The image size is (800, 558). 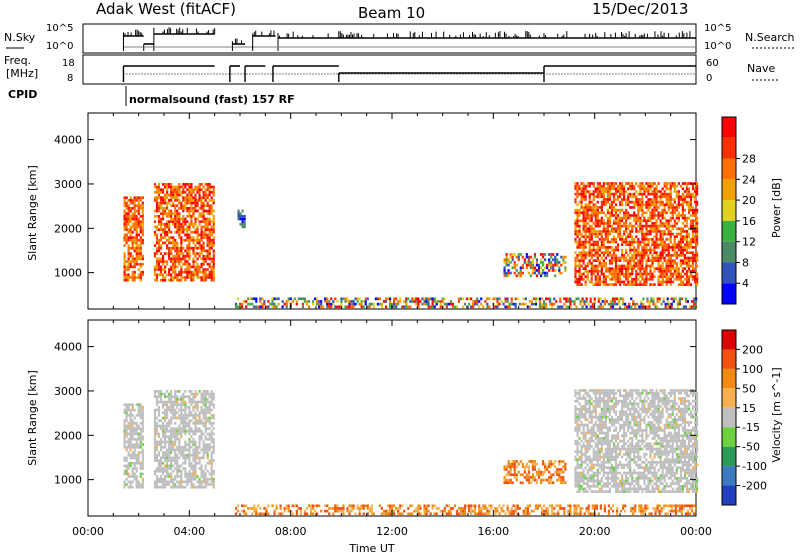 What do you see at coordinates (391, 13) in the screenshot?
I see `beam-title: Beam 10` at bounding box center [391, 13].